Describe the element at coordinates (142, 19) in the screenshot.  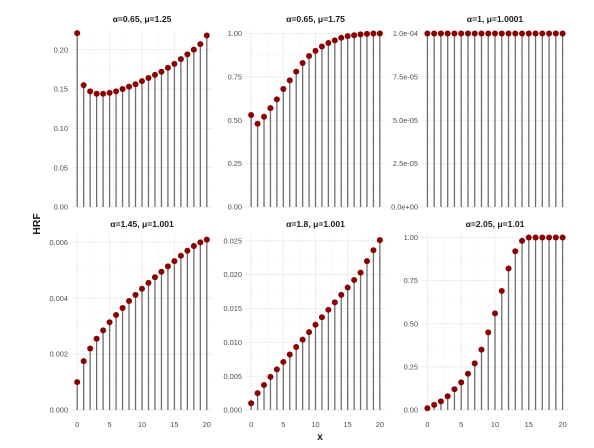
I see `panel-title: α=0.65, μ=1.25` at that location.